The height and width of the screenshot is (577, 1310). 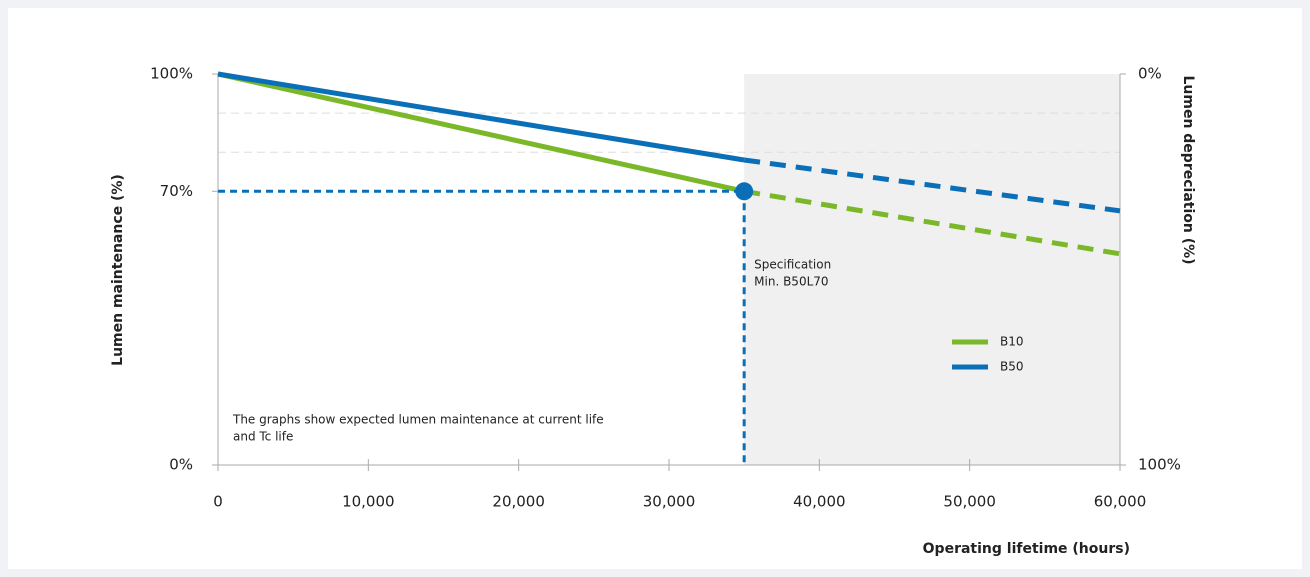 I want to click on x-tick-label: 50,000, so click(x=969, y=502).